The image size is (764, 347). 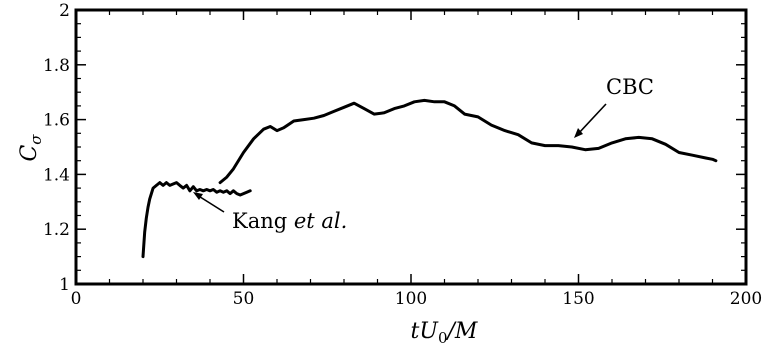 I want to click on y-tick-label: 2, so click(x=64, y=11).